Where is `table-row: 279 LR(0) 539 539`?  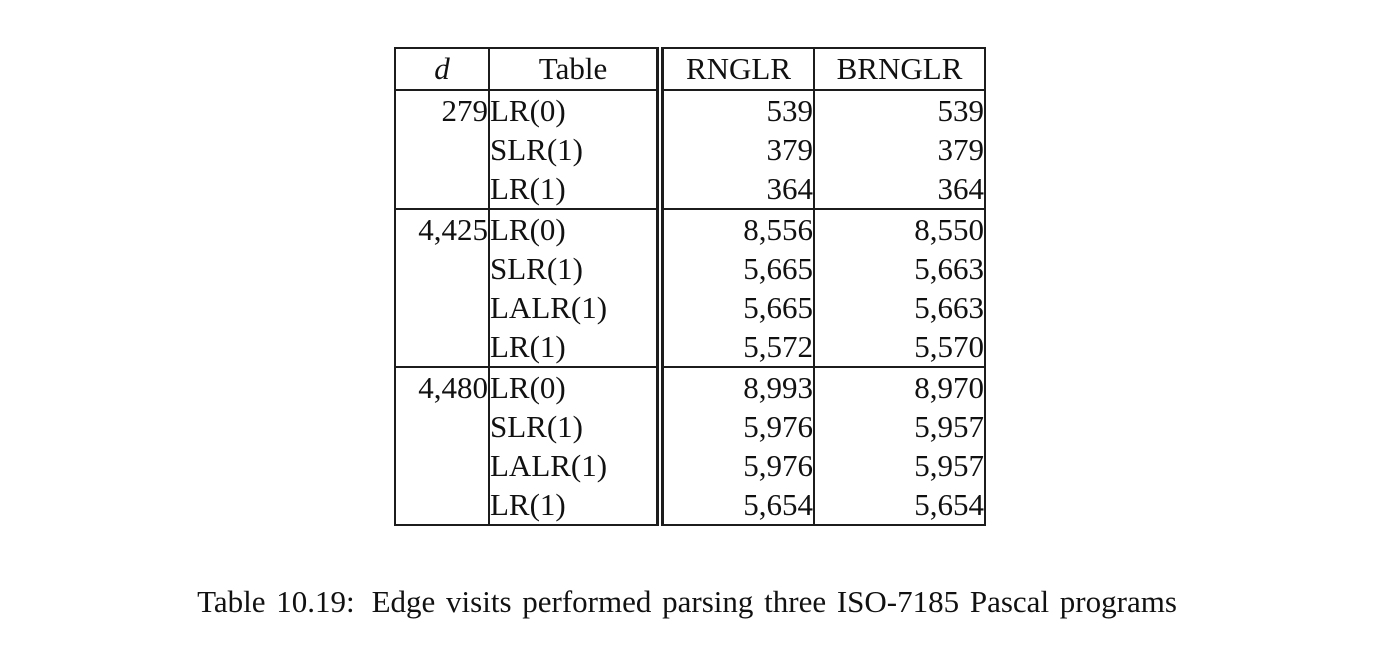
table-row: 279 LR(0) 539 539 is located at coordinates (690, 110).